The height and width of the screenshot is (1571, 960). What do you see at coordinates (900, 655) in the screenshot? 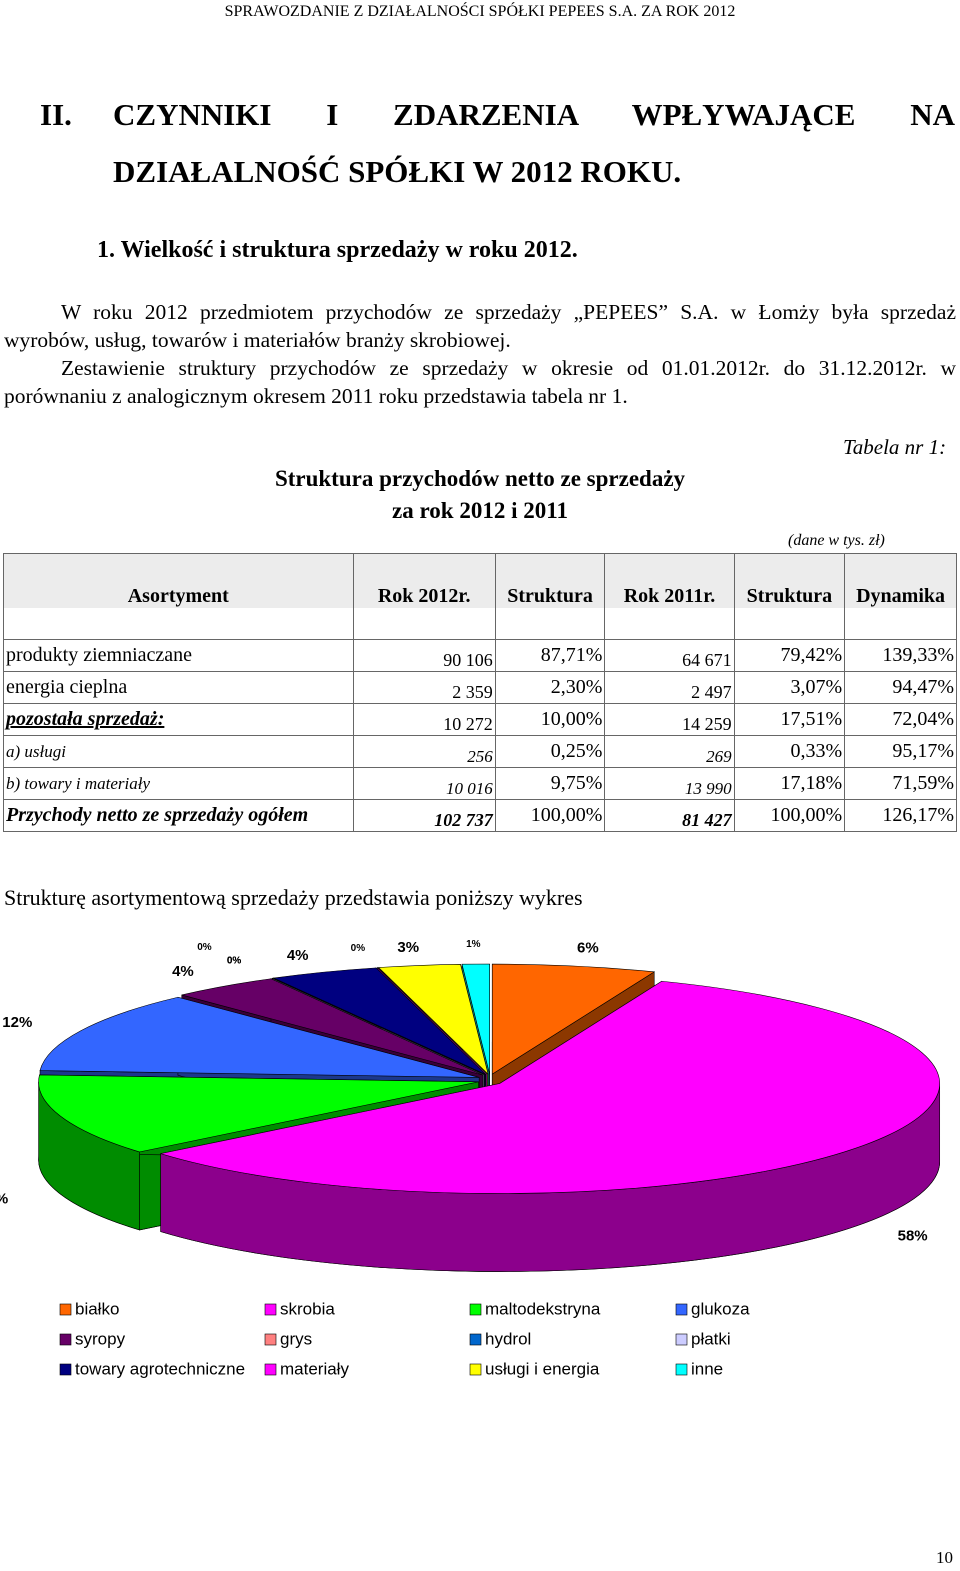
I see `table-cell: 139,33%` at bounding box center [900, 655].